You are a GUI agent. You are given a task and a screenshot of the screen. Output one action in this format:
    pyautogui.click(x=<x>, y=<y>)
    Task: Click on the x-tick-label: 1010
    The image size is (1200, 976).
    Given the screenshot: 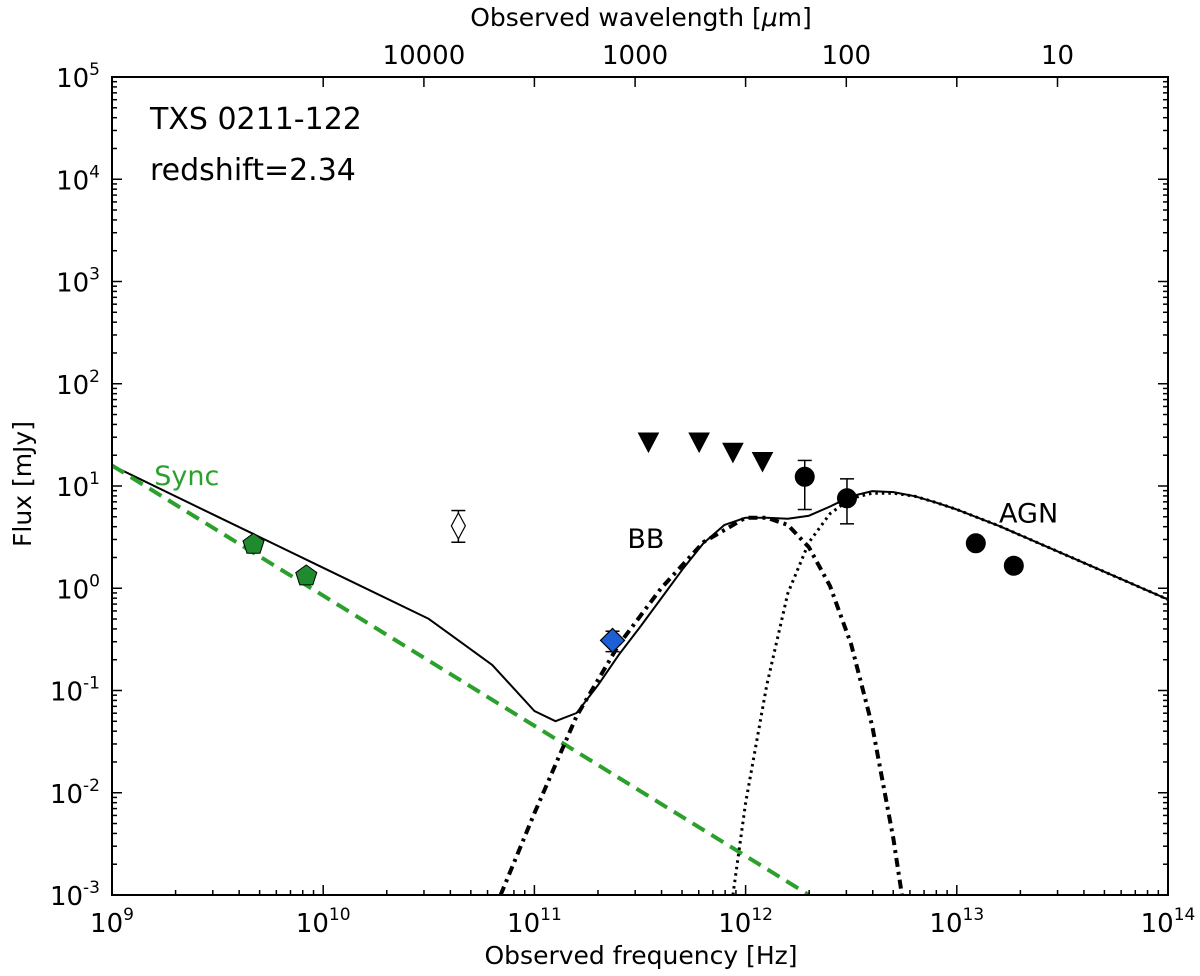 What is the action you would take?
    pyautogui.click(x=323, y=922)
    